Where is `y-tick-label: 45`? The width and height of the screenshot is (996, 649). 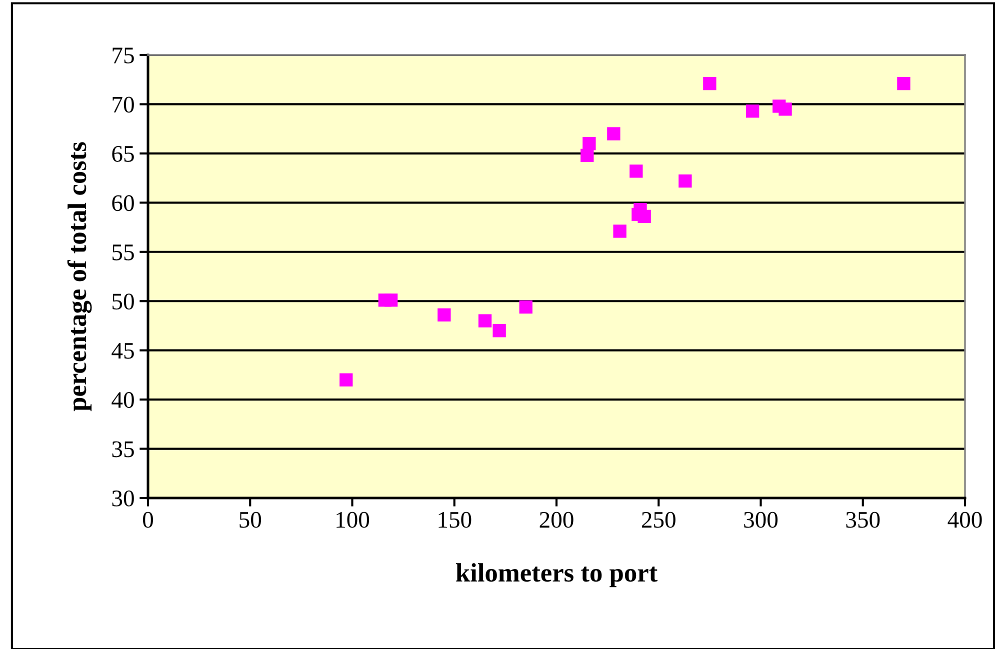
y-tick-label: 45 is located at coordinates (123, 350).